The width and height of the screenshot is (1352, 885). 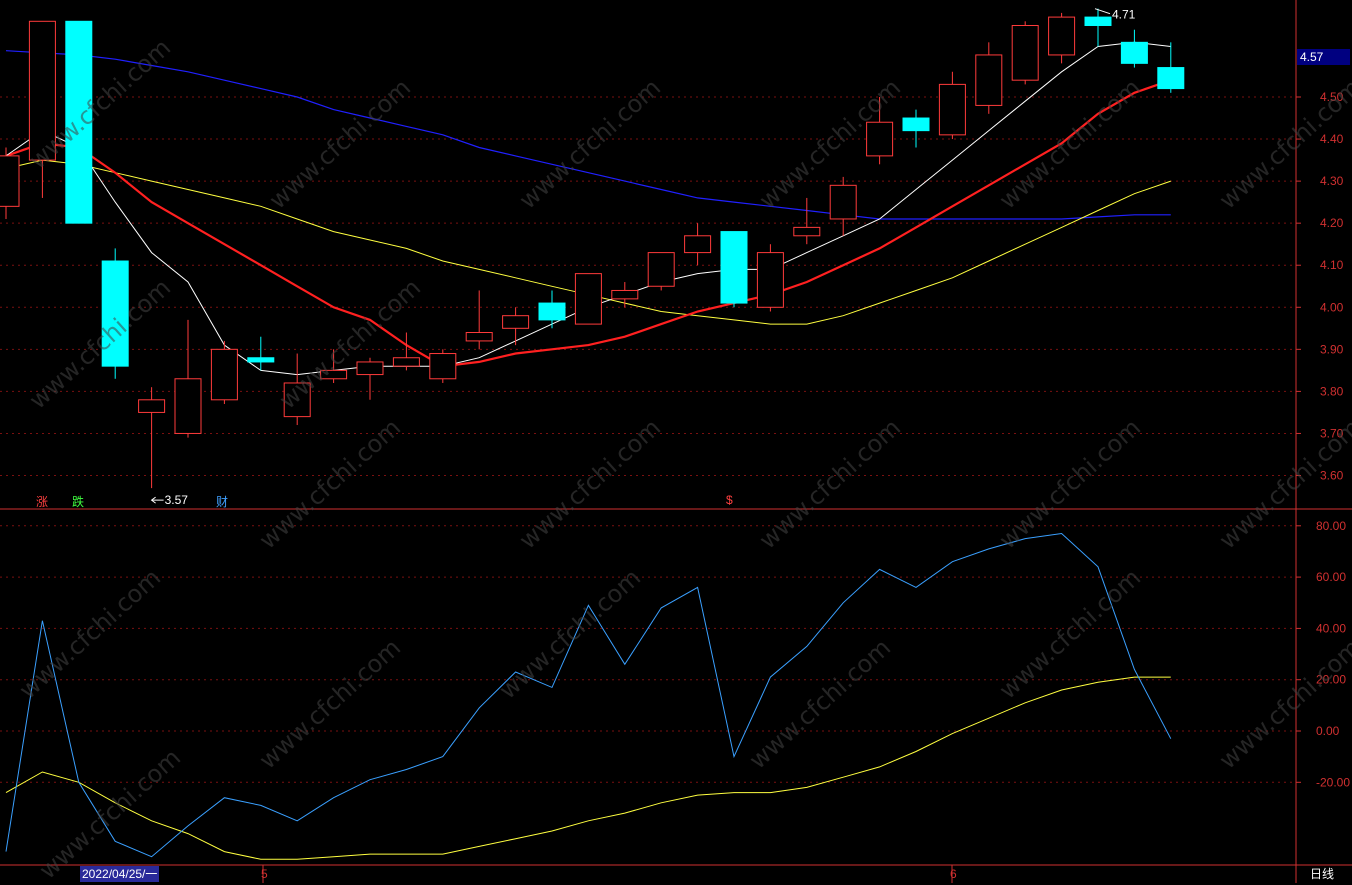 What do you see at coordinates (153, 500) in the screenshot?
I see `low-annotation-arrowhead` at bounding box center [153, 500].